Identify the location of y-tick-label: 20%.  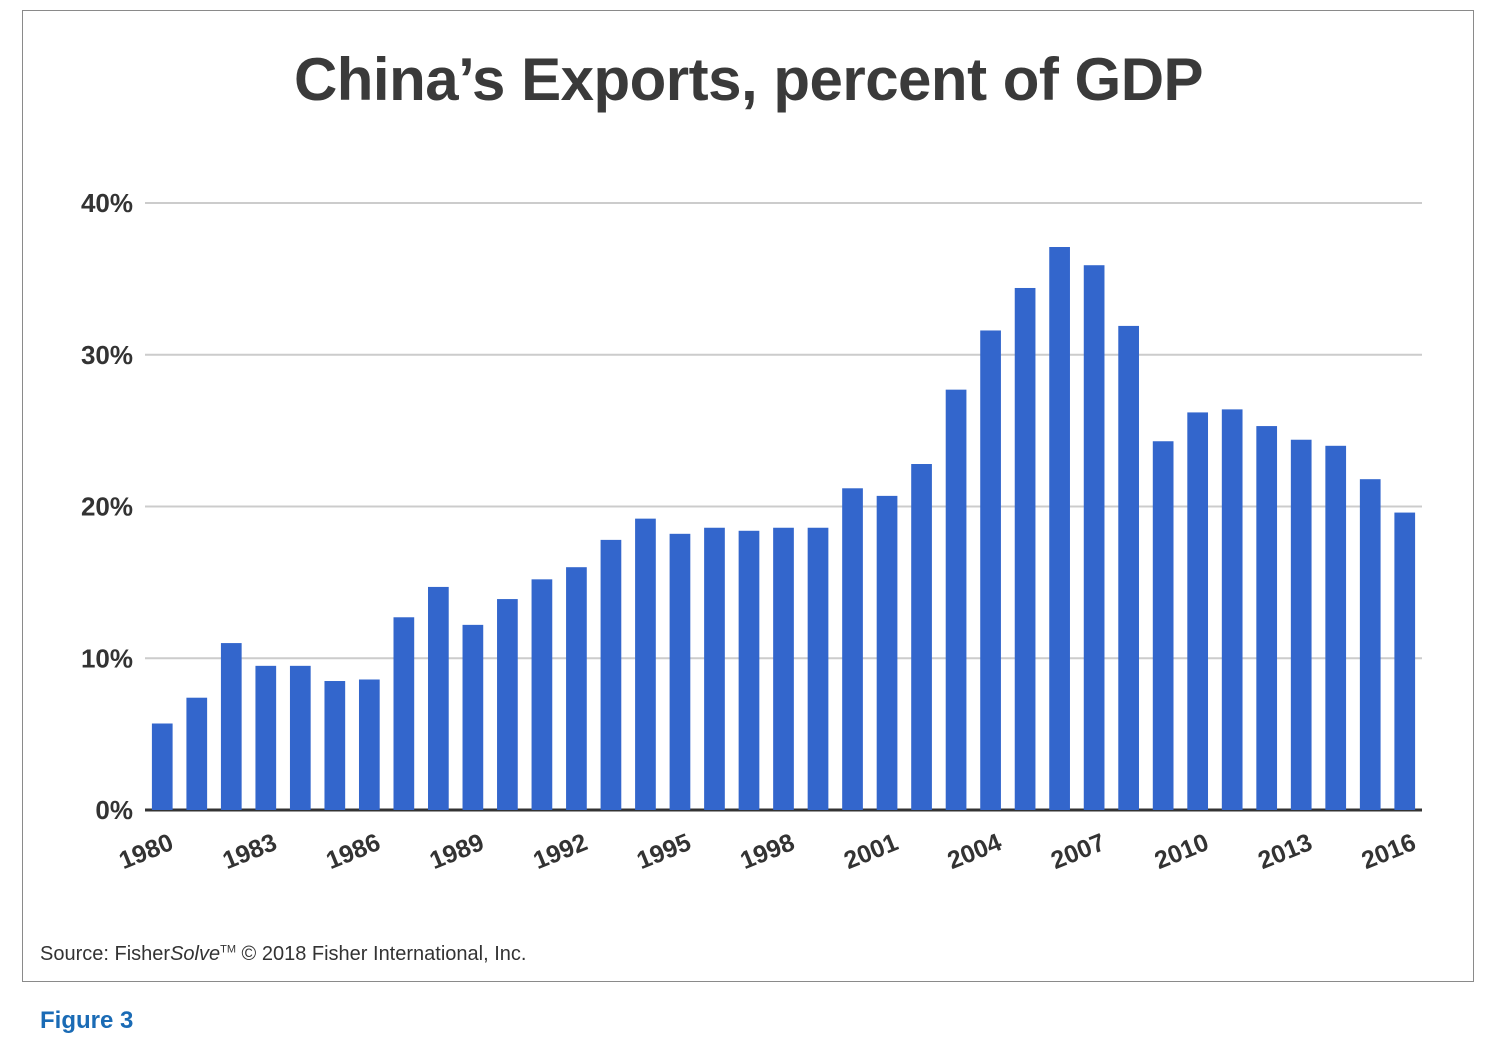
(107, 507).